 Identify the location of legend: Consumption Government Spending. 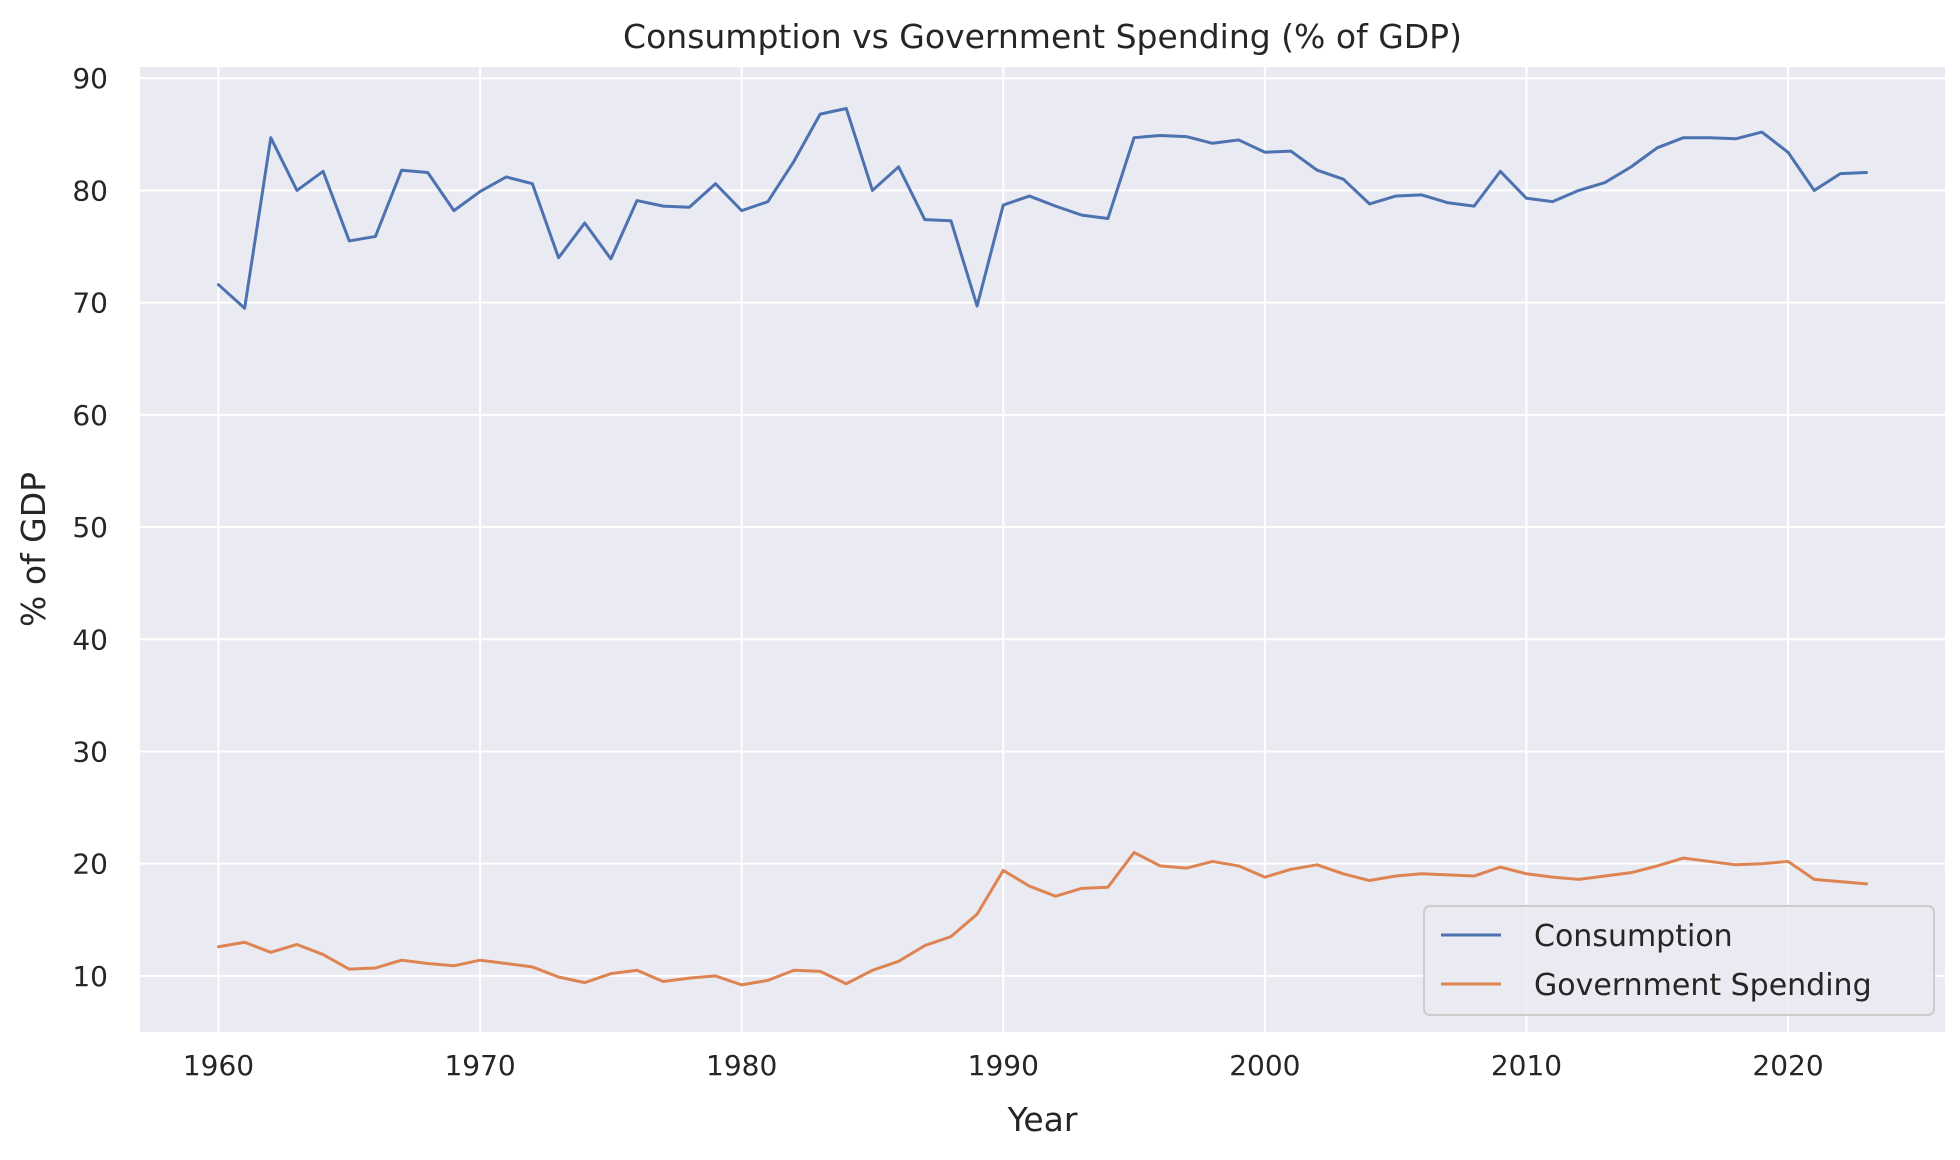
(1679, 960).